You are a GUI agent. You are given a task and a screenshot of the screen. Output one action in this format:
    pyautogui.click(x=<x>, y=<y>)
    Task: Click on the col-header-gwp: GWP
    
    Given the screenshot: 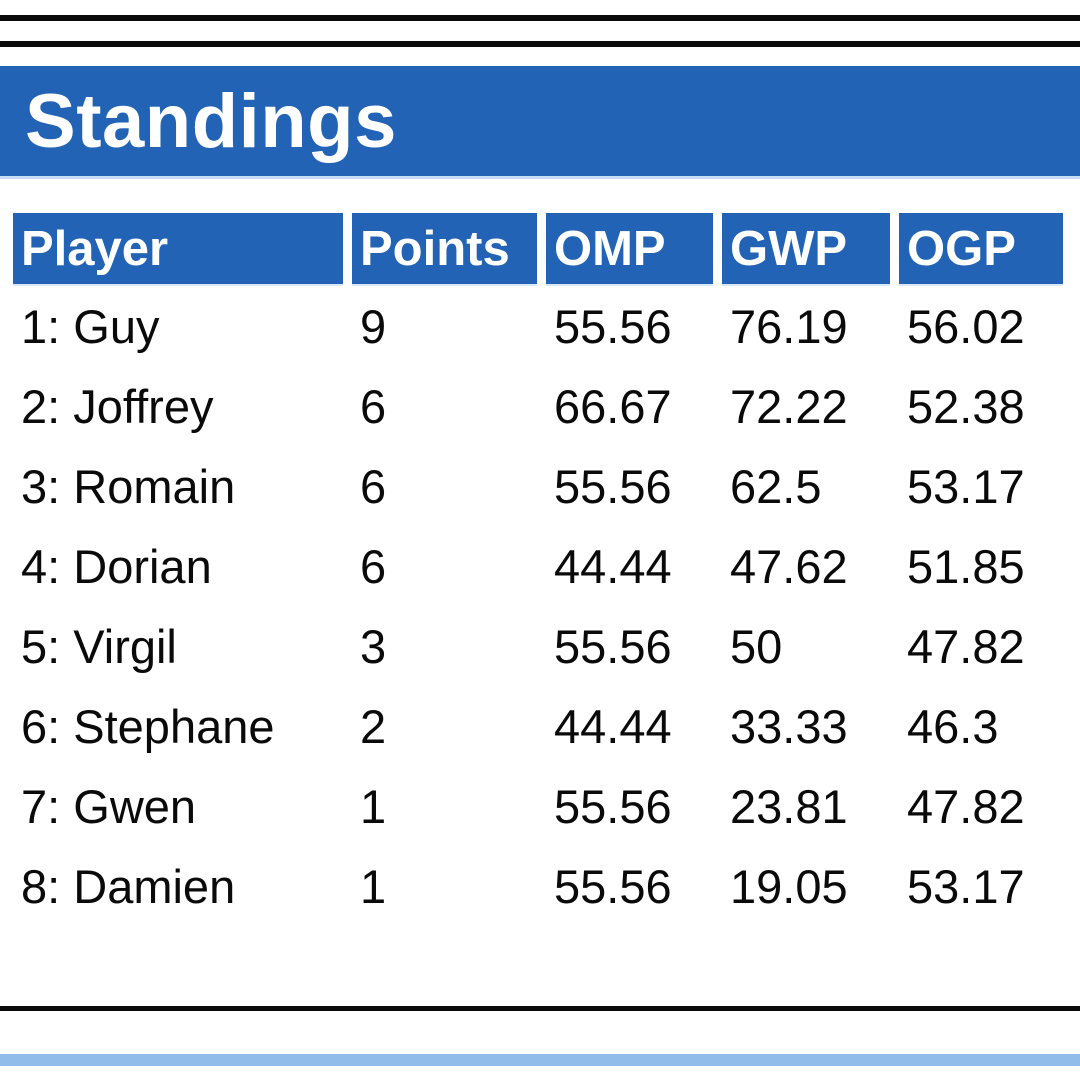 What is the action you would take?
    pyautogui.click(x=806, y=249)
    